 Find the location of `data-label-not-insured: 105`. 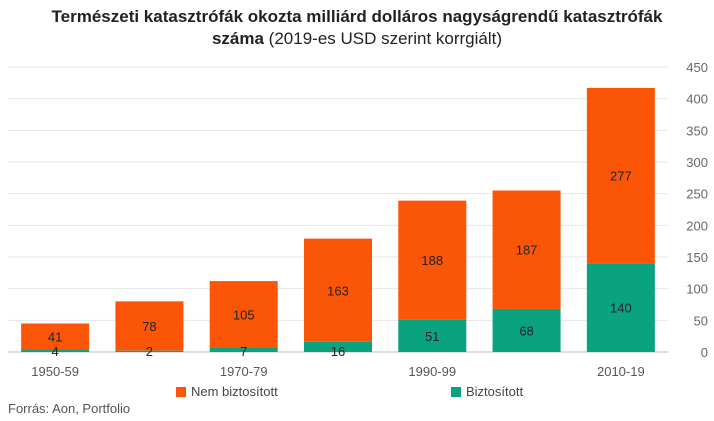

data-label-not-insured: 105 is located at coordinates (244, 314).